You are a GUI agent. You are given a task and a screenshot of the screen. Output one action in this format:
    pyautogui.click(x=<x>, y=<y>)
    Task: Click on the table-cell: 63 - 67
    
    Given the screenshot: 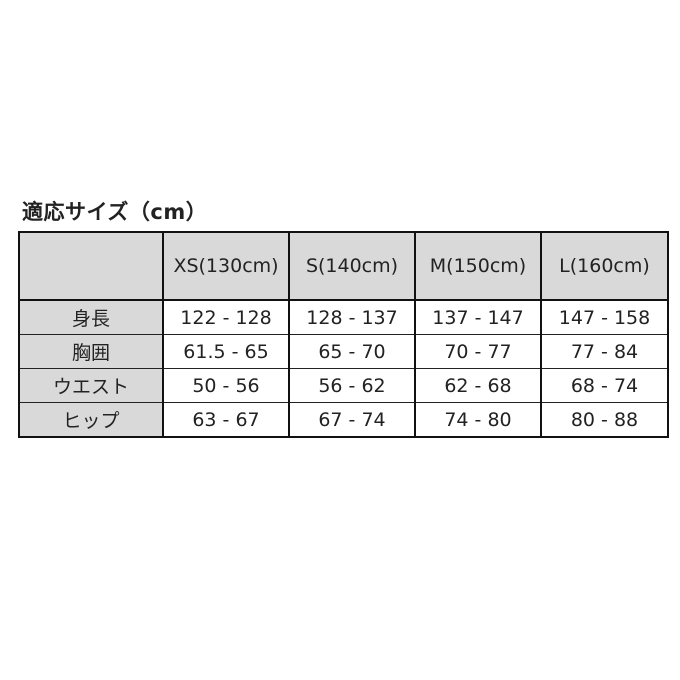 What is the action you would take?
    pyautogui.click(x=226, y=420)
    